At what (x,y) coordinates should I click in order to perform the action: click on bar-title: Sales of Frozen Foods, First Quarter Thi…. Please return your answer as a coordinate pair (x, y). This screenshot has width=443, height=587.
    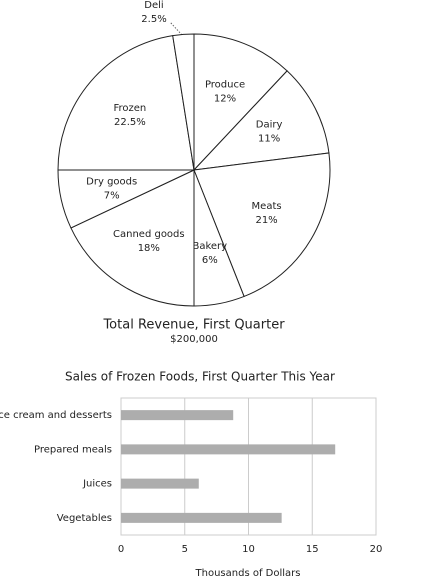
    Looking at the image, I should click on (200, 377).